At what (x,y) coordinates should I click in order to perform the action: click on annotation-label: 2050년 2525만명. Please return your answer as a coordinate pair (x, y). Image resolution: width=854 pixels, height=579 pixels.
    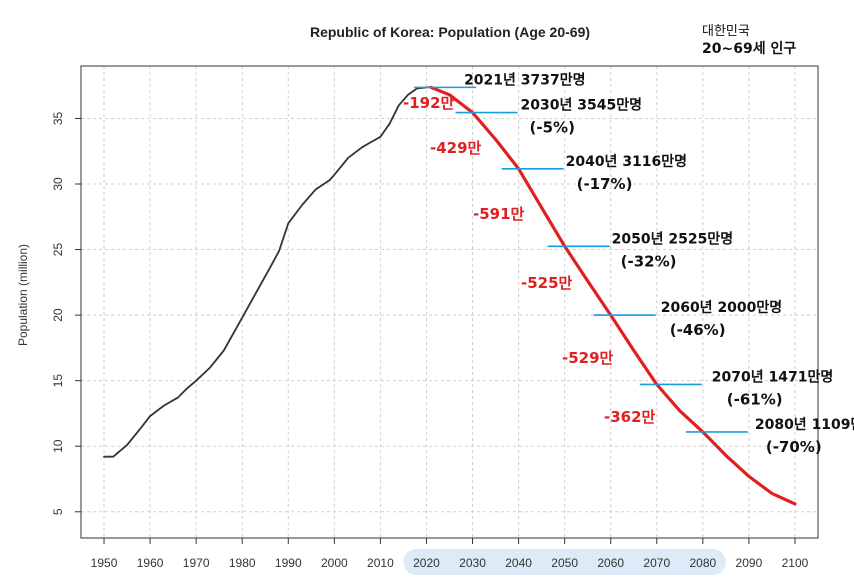
    Looking at the image, I should click on (672, 238).